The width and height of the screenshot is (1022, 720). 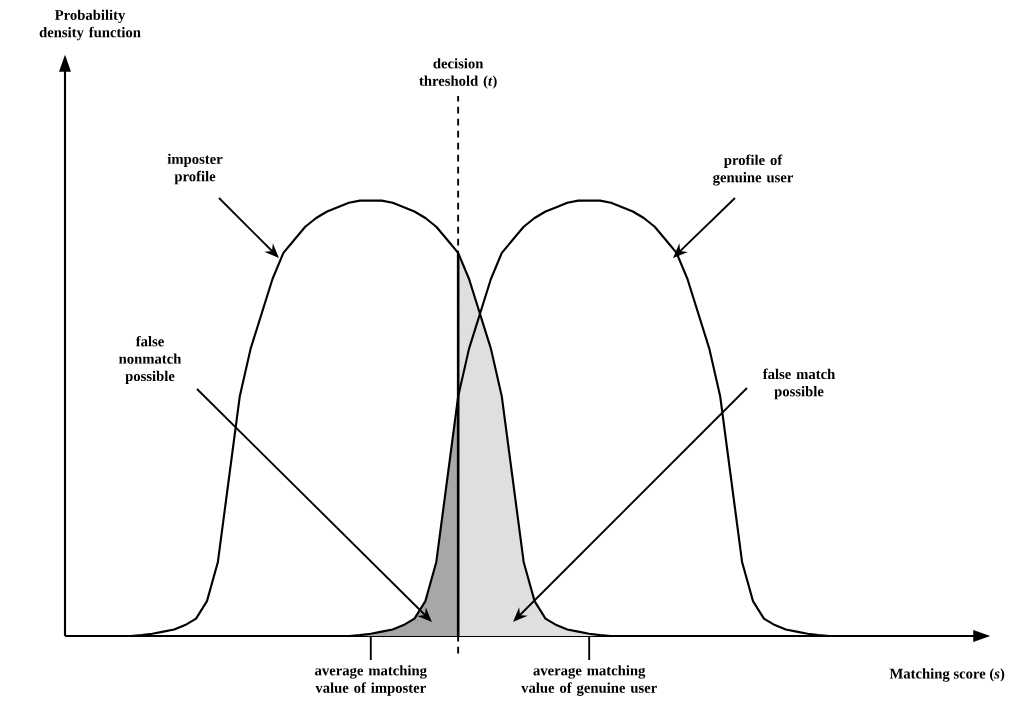 I want to click on text: imposter profile, so click(x=195, y=169).